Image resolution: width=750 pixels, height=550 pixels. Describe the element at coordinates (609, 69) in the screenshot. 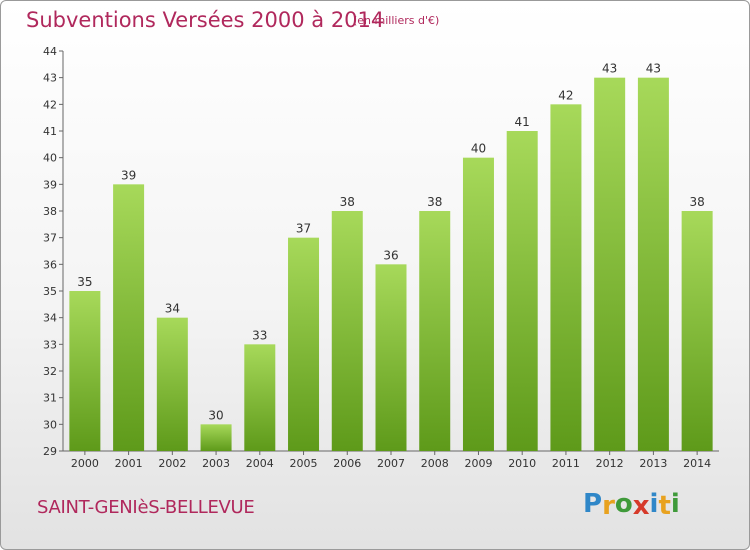

I see `value-label-2012: 43` at that location.